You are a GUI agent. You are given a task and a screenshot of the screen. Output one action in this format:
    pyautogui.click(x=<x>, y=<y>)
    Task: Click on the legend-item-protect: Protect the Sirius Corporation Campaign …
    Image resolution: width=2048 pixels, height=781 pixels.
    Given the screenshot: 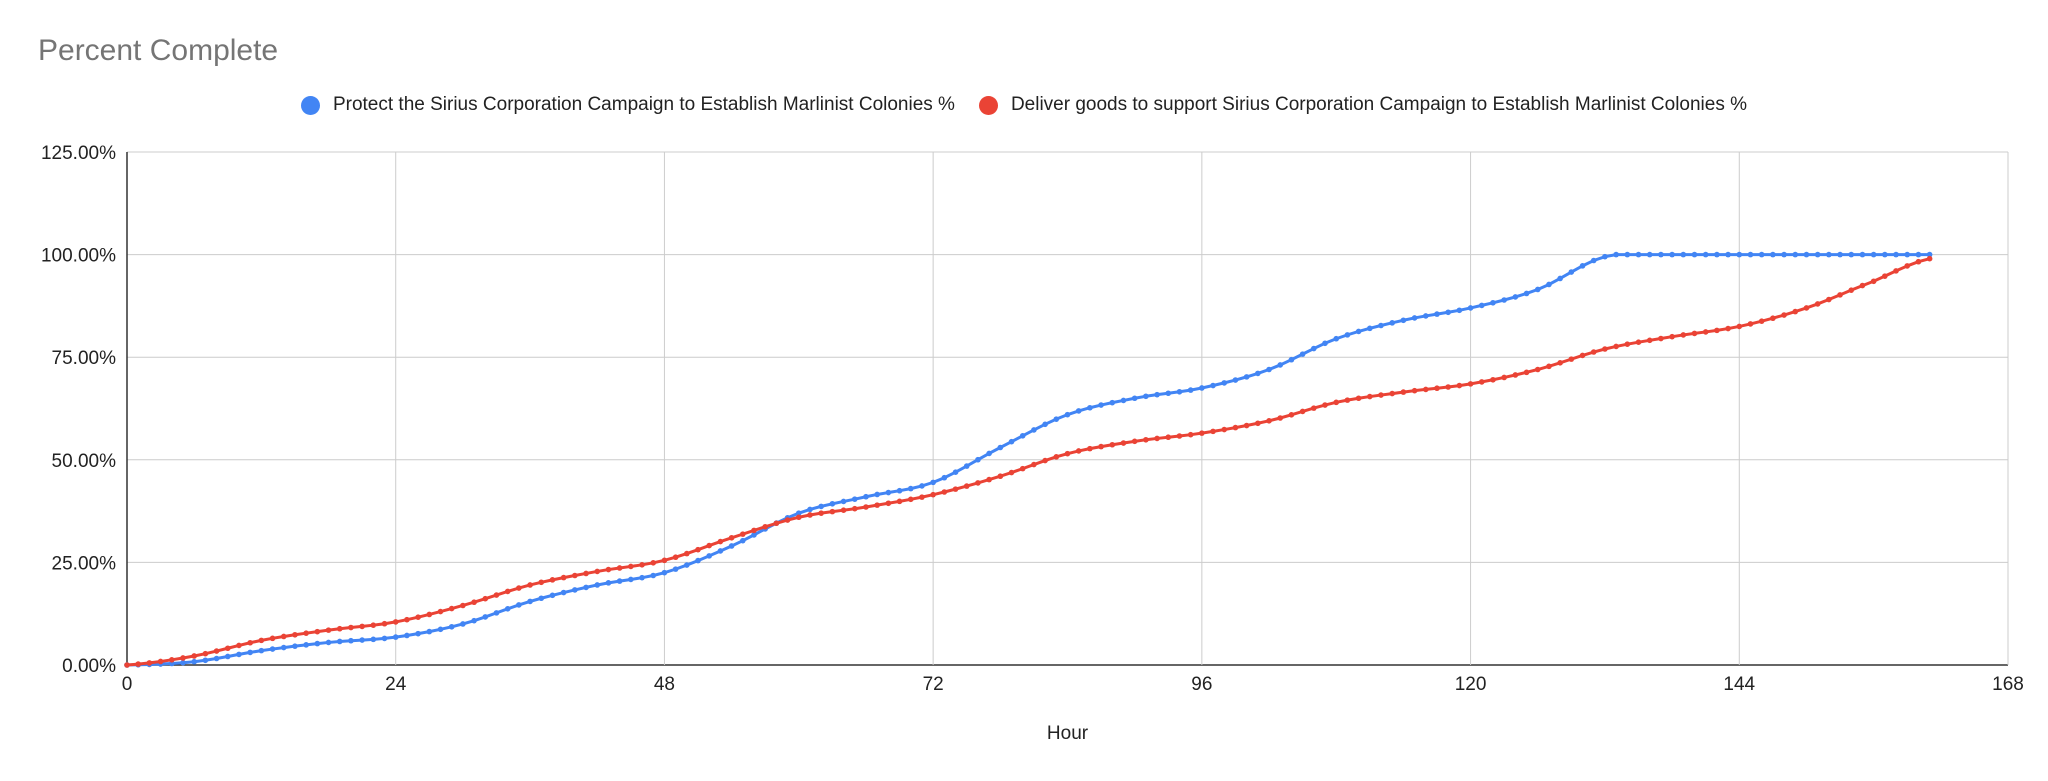 What is the action you would take?
    pyautogui.click(x=627, y=105)
    